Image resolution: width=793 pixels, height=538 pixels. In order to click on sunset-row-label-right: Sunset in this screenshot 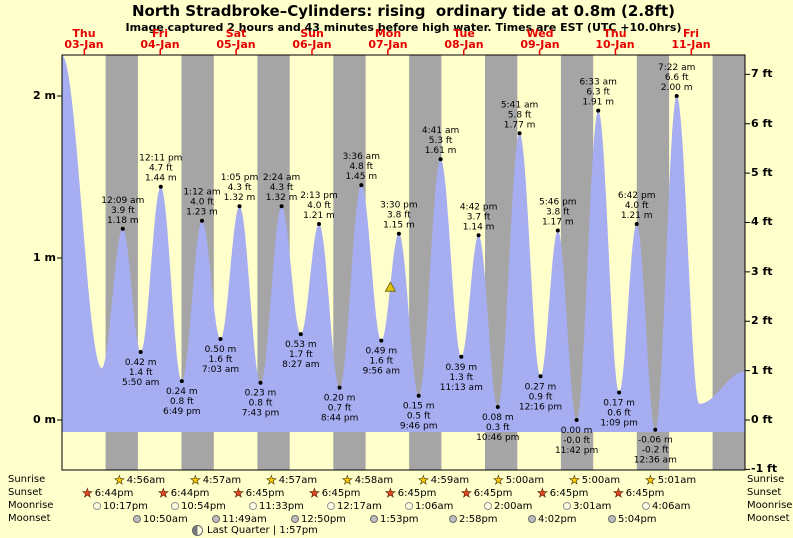, I will do `click(764, 492)`.